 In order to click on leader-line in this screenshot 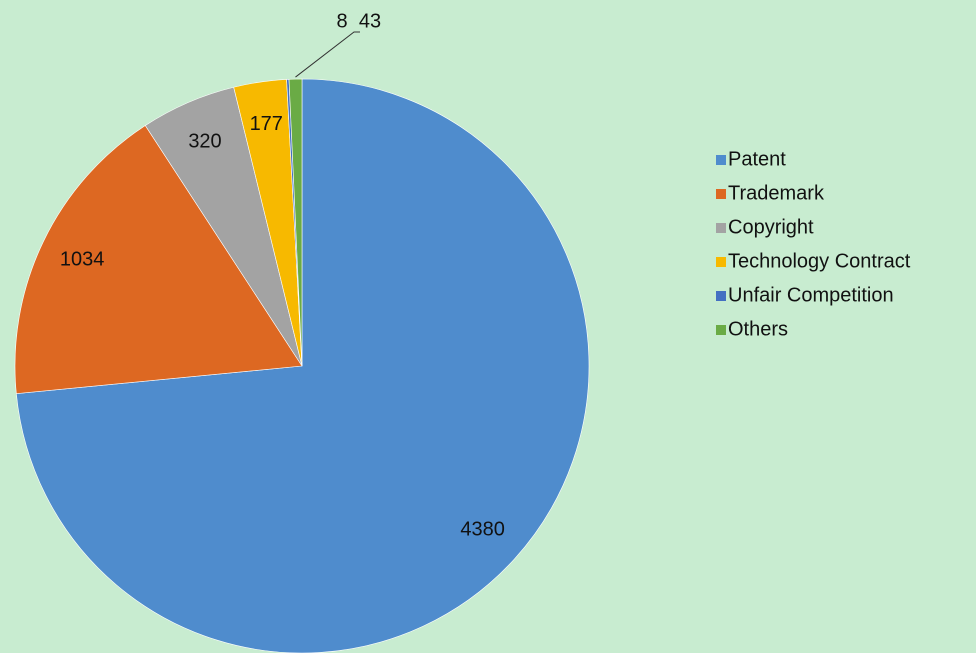, I will do `click(327, 54)`.